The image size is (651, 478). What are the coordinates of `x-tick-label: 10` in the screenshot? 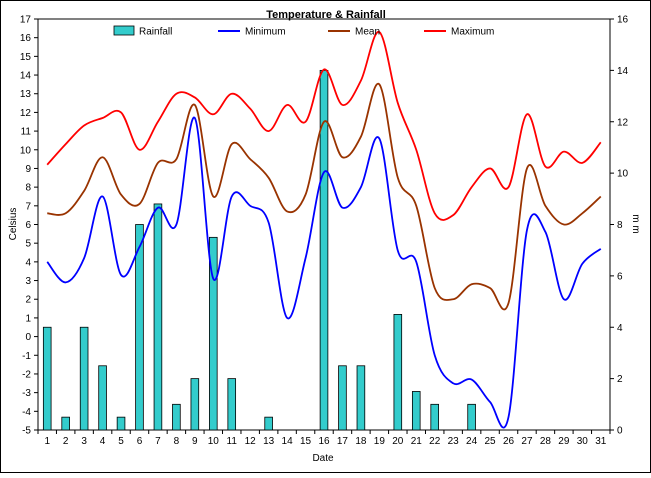 It's located at (214, 441).